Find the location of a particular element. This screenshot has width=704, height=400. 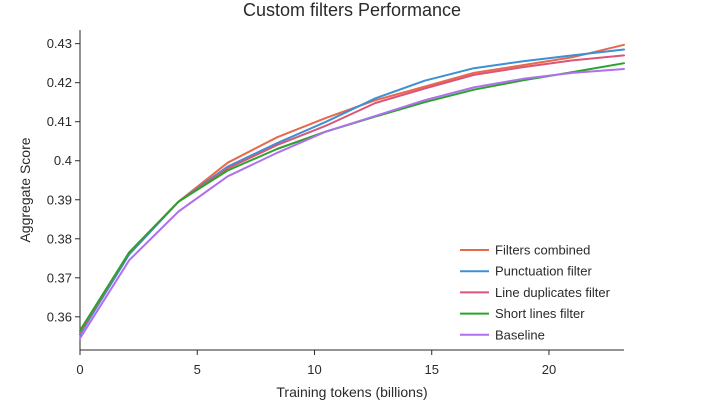

y-tick-label: 0.38 is located at coordinates (59, 238).